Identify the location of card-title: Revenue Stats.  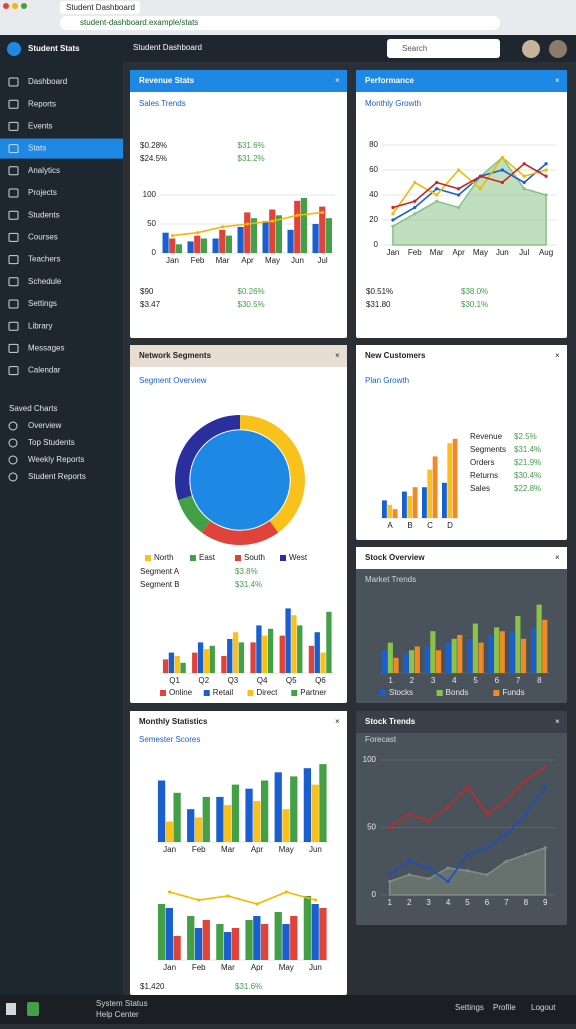
(167, 80).